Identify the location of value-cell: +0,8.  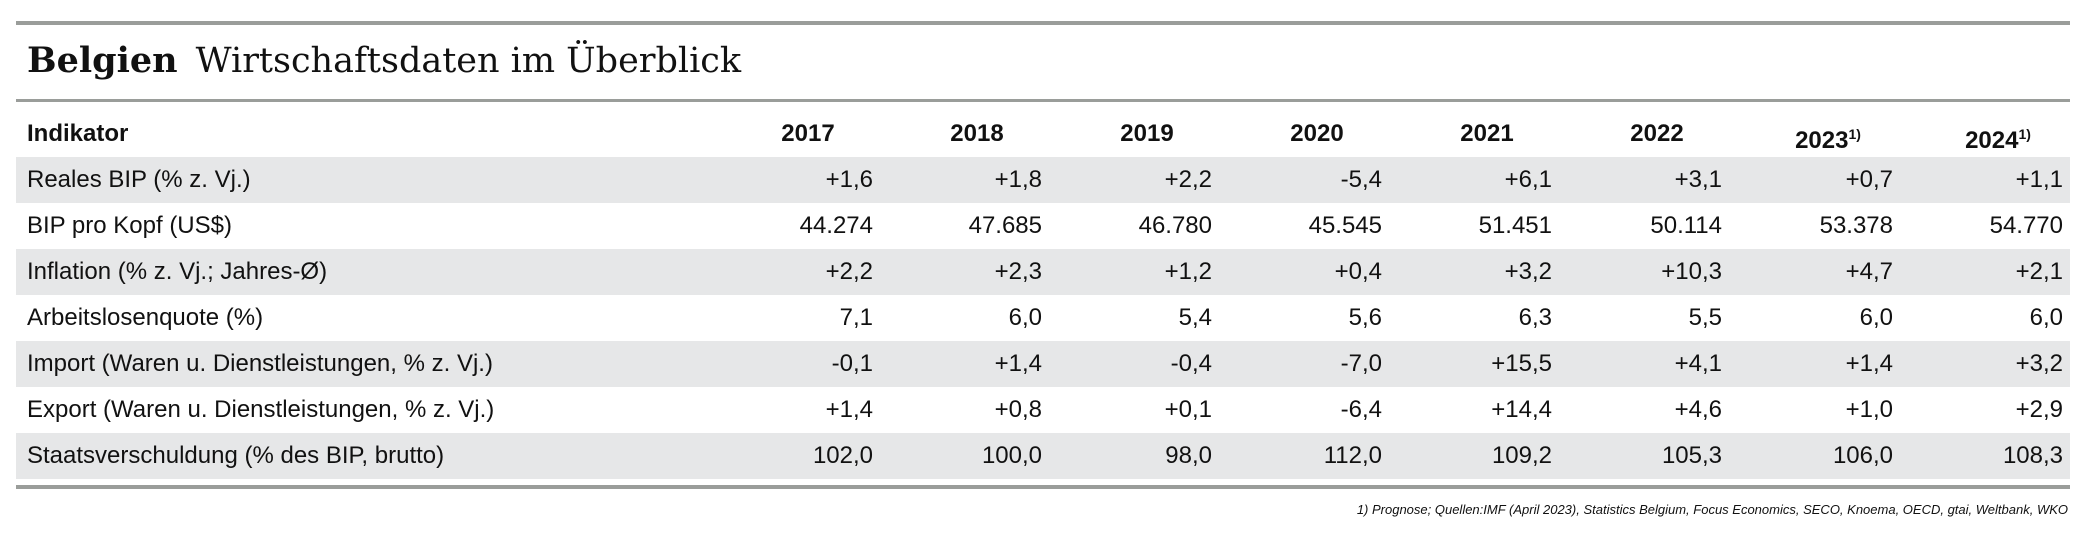
(1018, 409).